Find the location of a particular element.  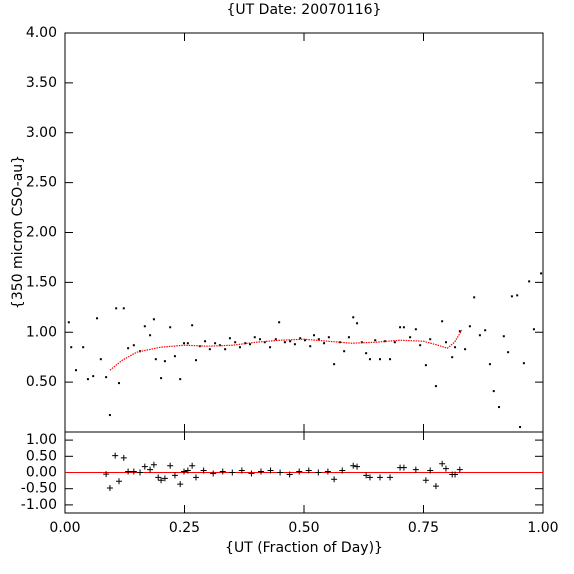

y-axis-label: {350 micron CSO-au} is located at coordinates (18, 232).